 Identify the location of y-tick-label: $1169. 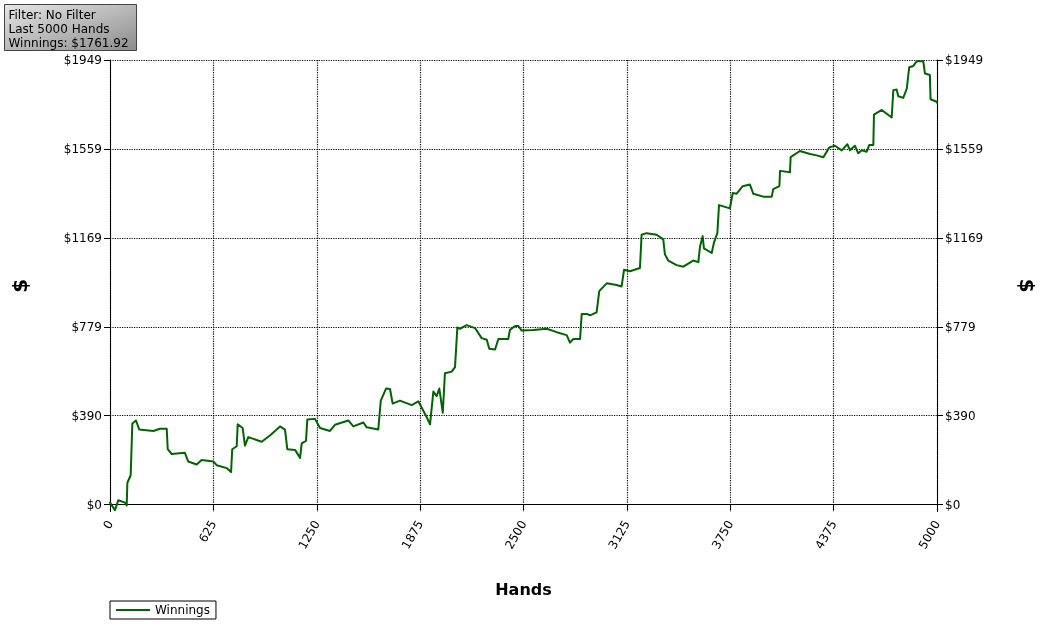
(82, 237).